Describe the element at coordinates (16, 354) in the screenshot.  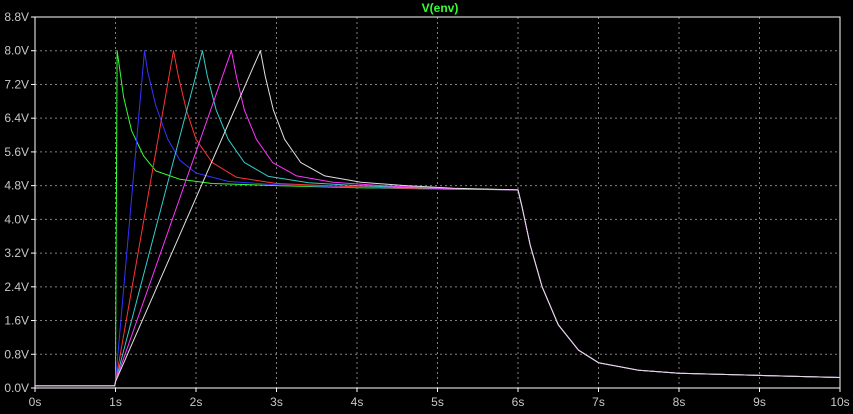
I see `y-tick-label: 0.8V` at that location.